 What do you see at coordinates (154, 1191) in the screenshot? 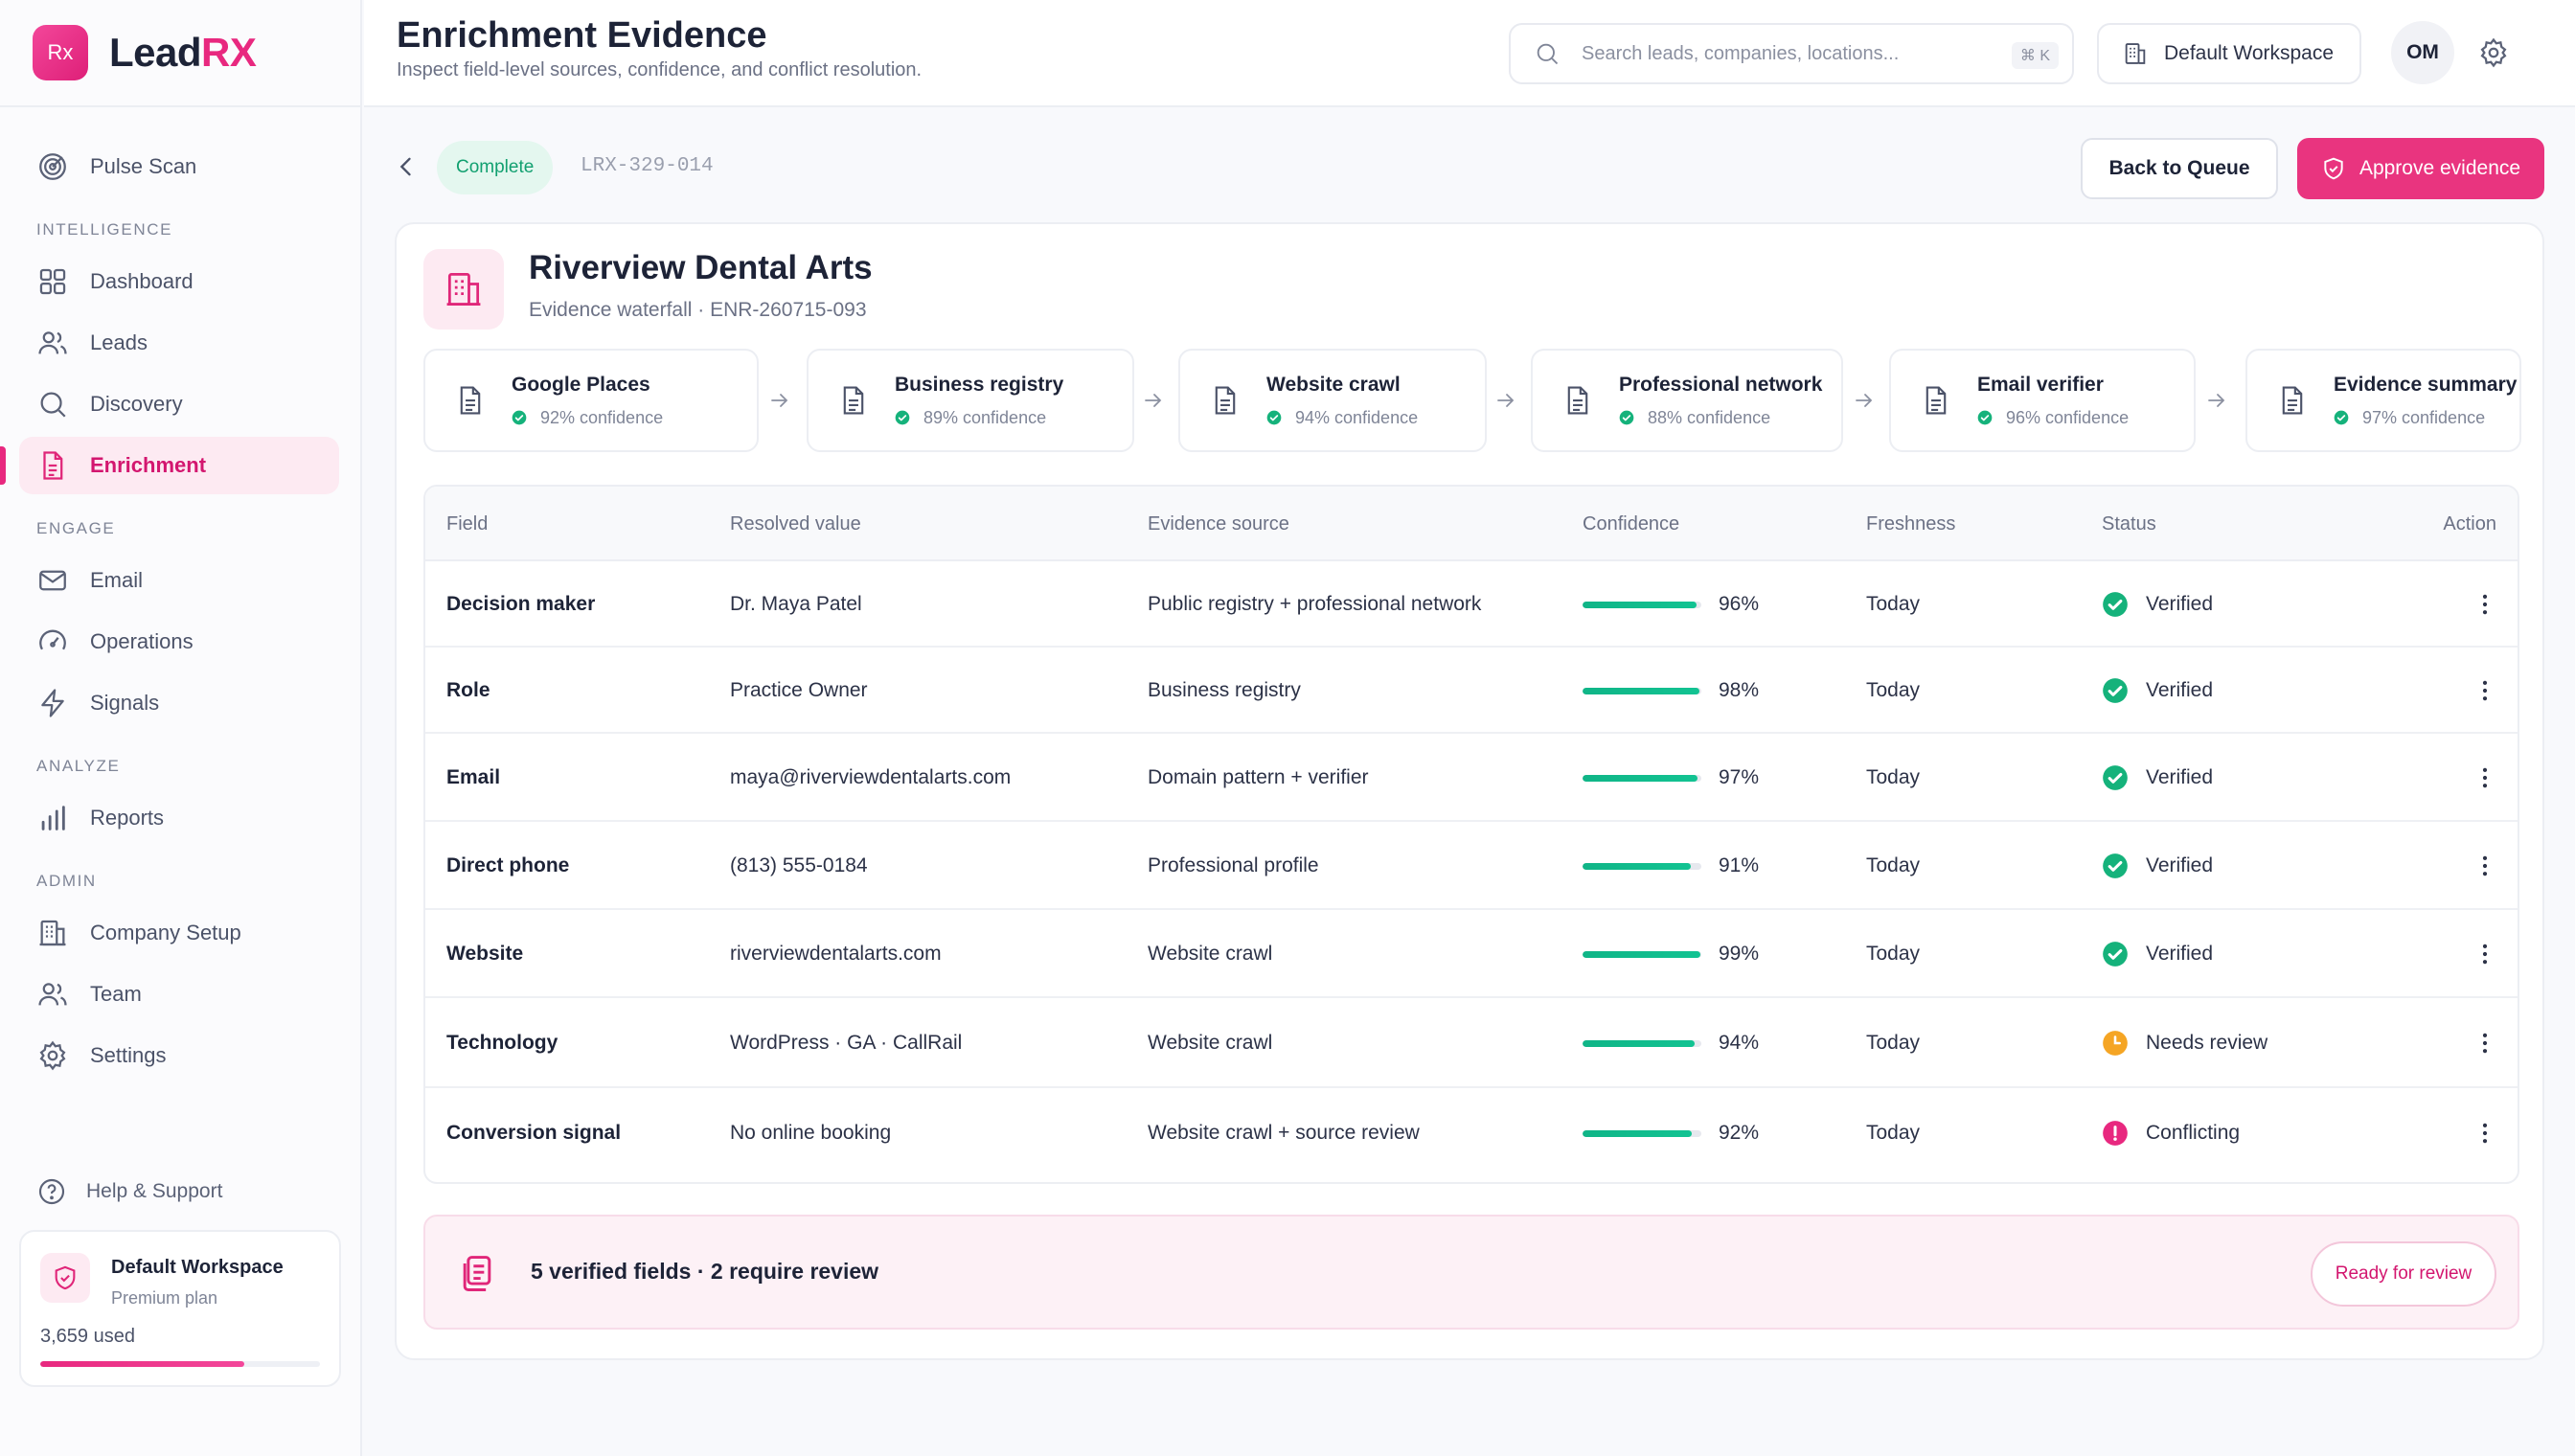
I see `help-label: Help & Support` at bounding box center [154, 1191].